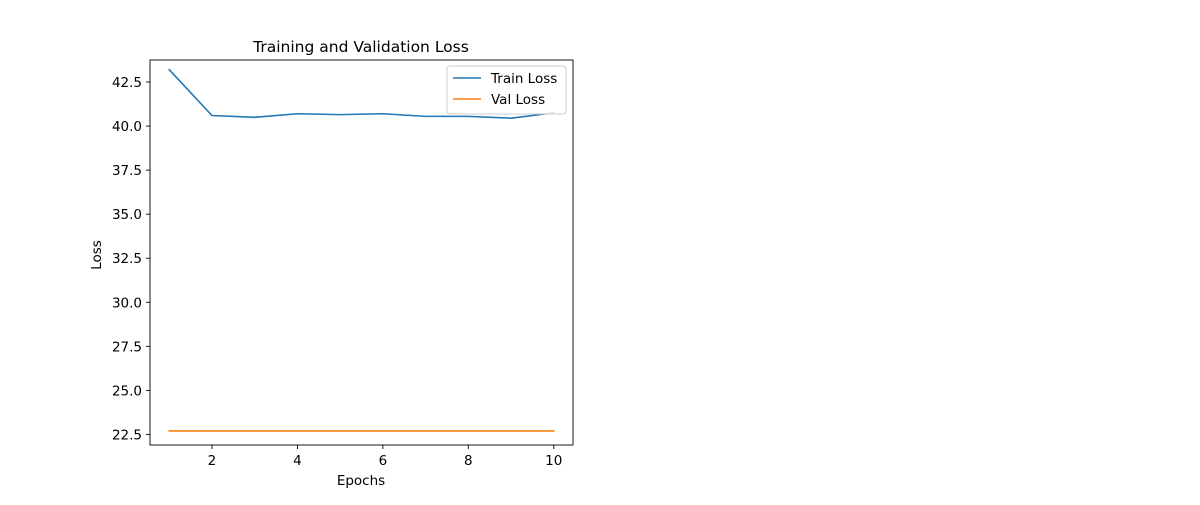 This screenshot has width=1200, height=505. I want to click on y-tick-label: 30.0, so click(127, 303).